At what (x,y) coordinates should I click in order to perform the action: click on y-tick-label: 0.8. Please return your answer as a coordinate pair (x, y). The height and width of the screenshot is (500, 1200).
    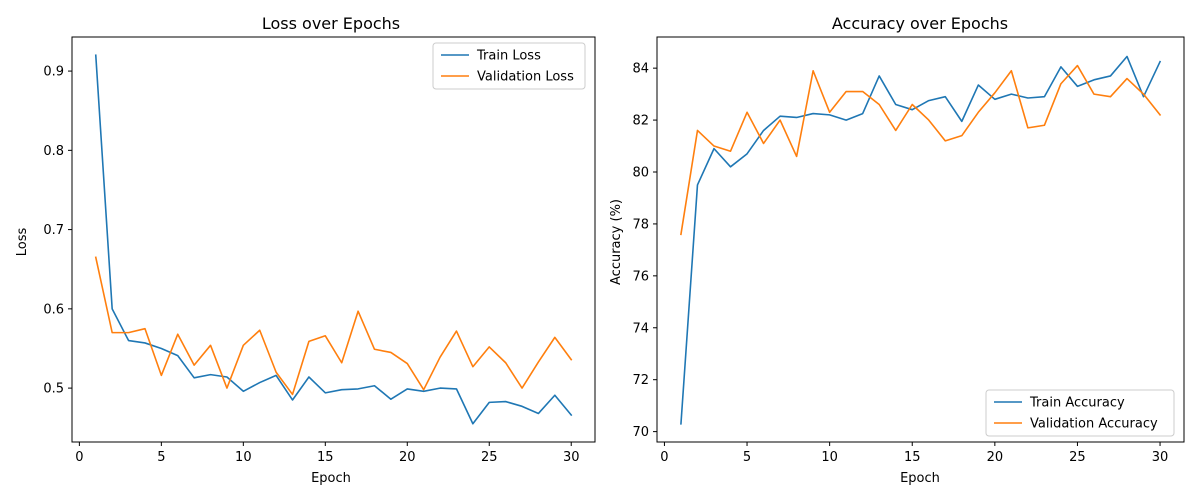
    Looking at the image, I should click on (53, 151).